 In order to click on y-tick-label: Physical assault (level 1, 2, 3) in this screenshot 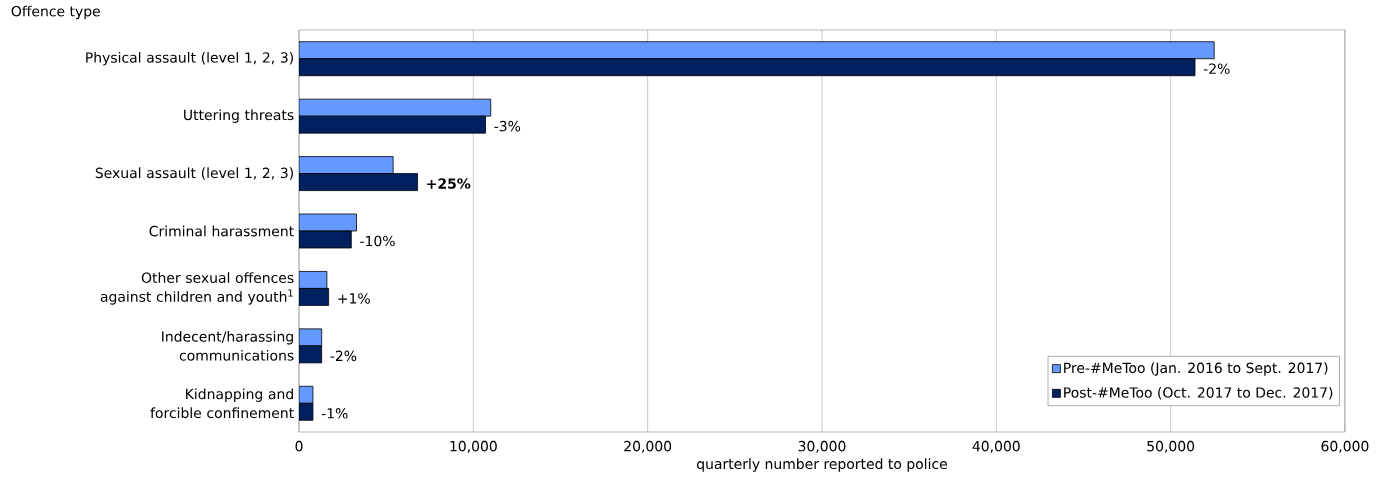, I will do `click(189, 58)`.